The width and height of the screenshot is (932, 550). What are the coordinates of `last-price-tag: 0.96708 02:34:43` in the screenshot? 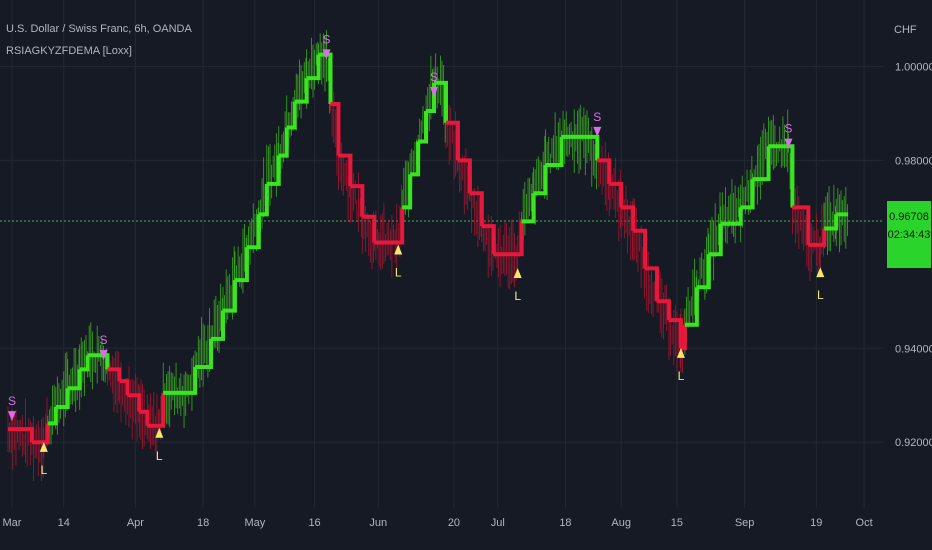 It's located at (909, 234).